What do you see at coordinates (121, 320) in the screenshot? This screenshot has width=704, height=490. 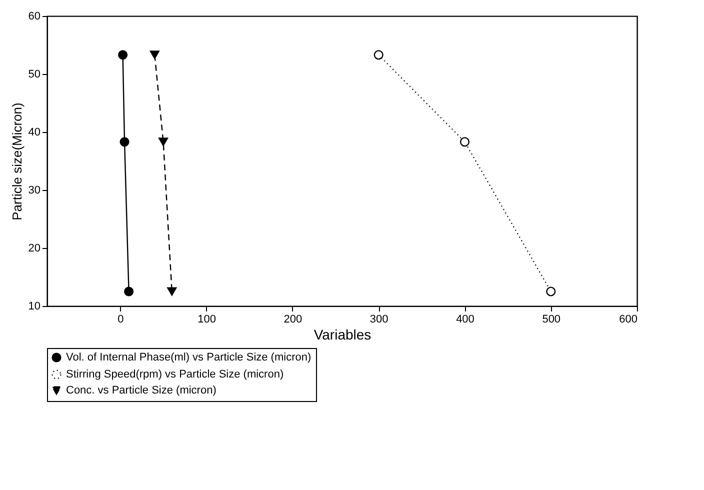 I see `x-tick-label: 0` at bounding box center [121, 320].